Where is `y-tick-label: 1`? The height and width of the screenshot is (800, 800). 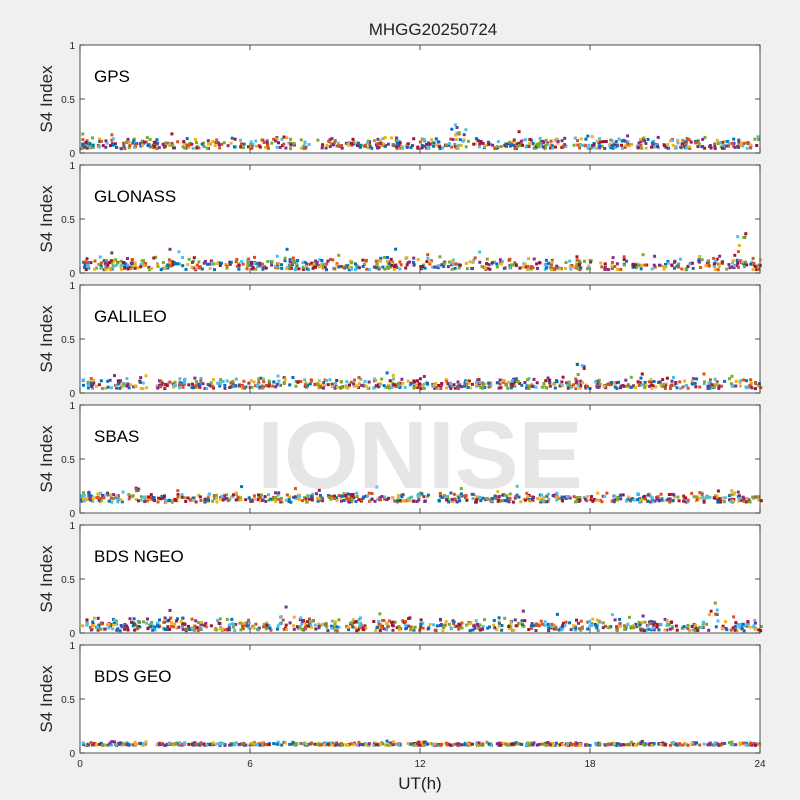 y-tick-label: 1 is located at coordinates (72, 46).